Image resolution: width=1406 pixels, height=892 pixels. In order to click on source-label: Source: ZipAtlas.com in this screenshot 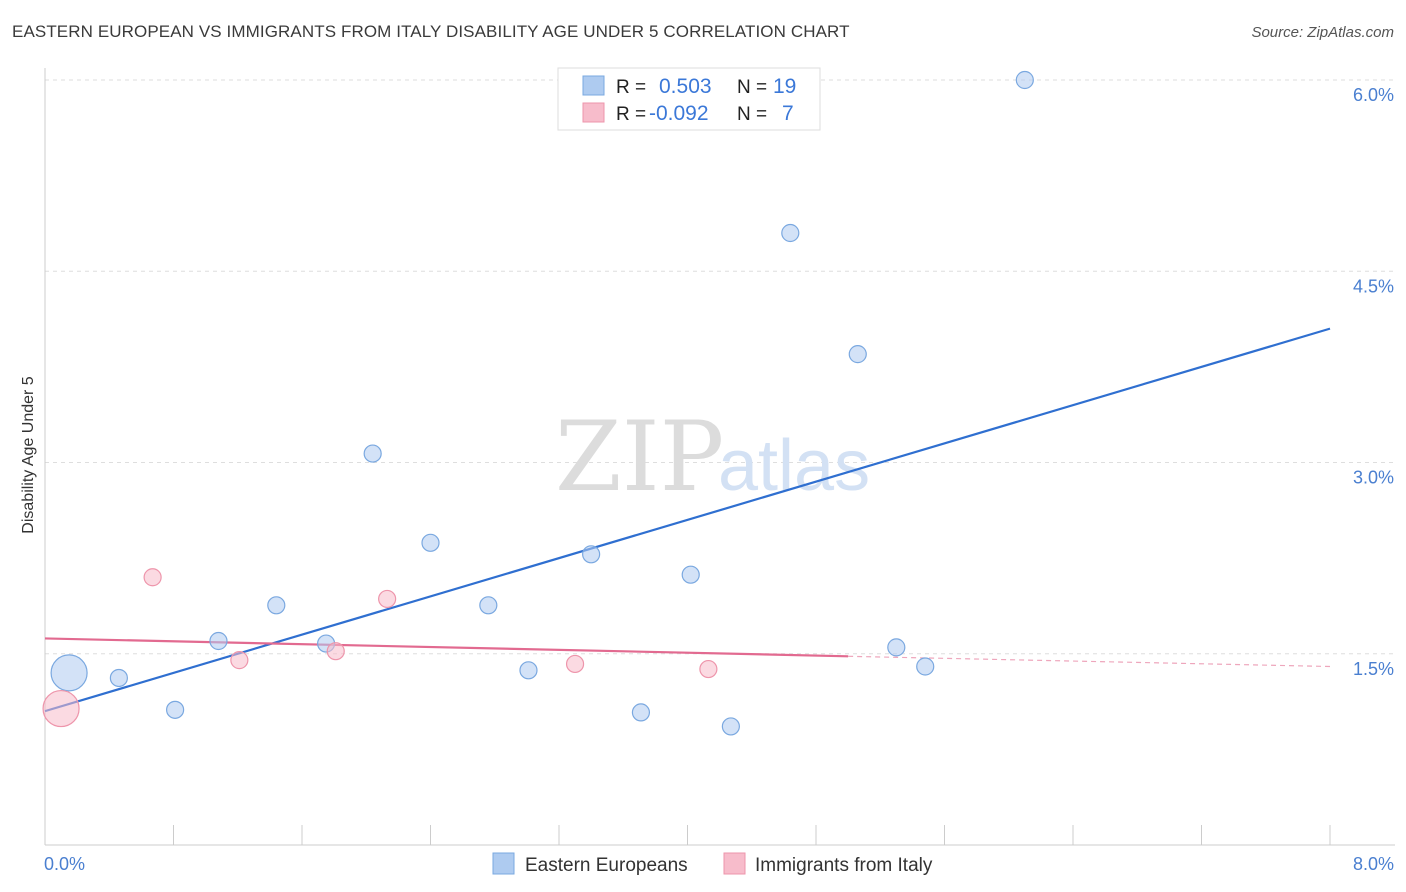, I will do `click(1322, 32)`.